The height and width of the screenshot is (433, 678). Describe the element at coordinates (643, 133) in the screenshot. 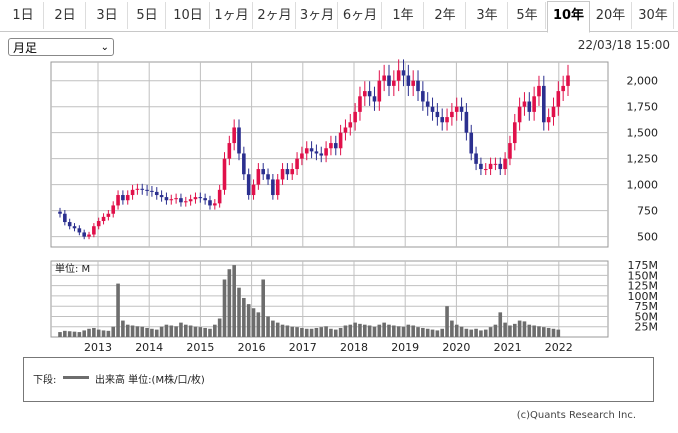

I see `price-tick-label: 1,500` at that location.